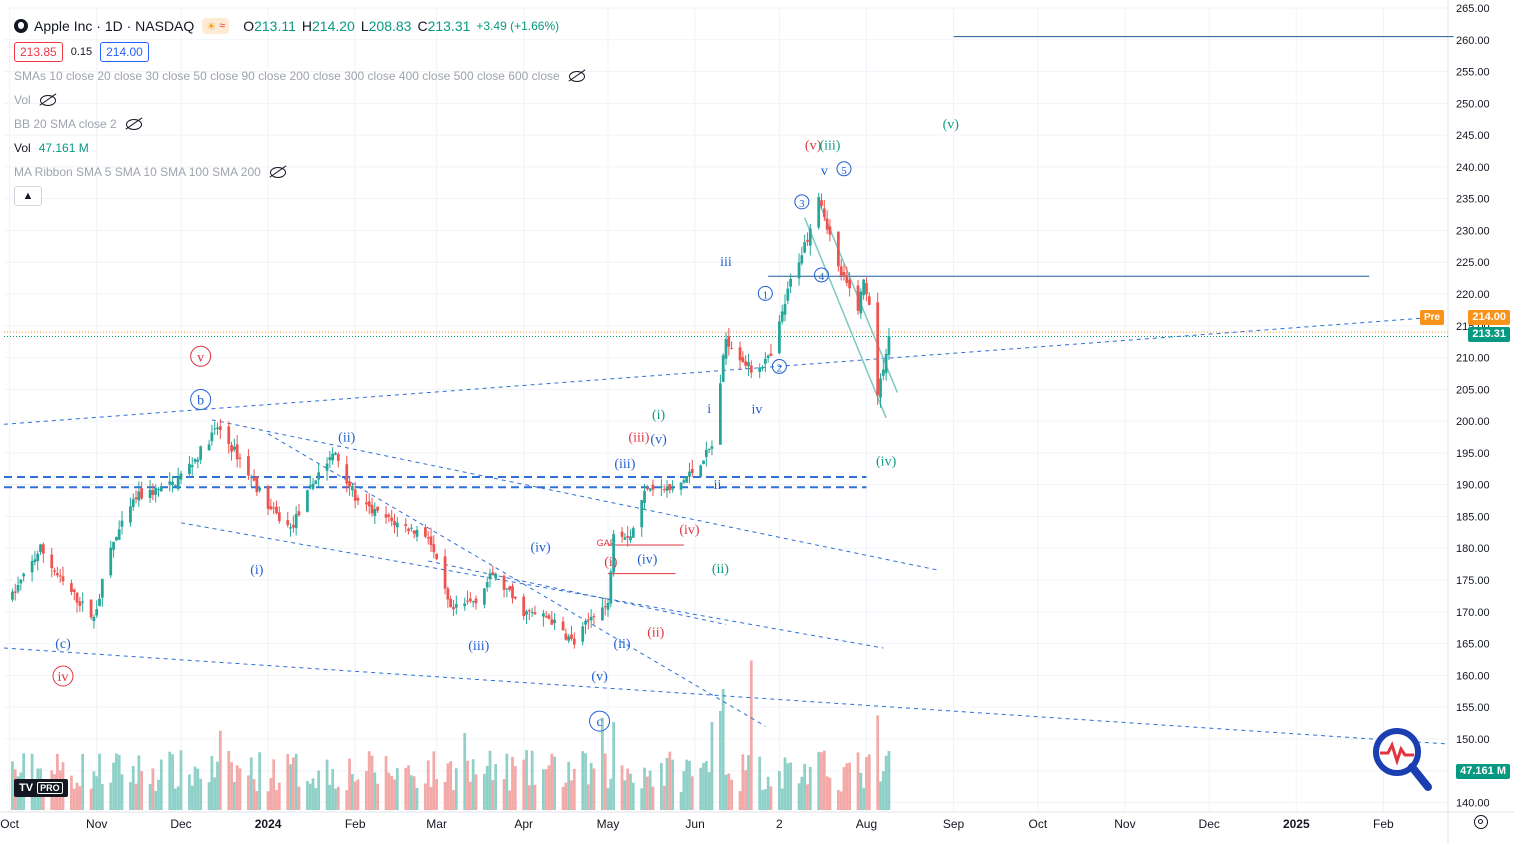 The width and height of the screenshot is (1514, 844). What do you see at coordinates (523, 824) in the screenshot?
I see `time-tick-label: Apr` at bounding box center [523, 824].